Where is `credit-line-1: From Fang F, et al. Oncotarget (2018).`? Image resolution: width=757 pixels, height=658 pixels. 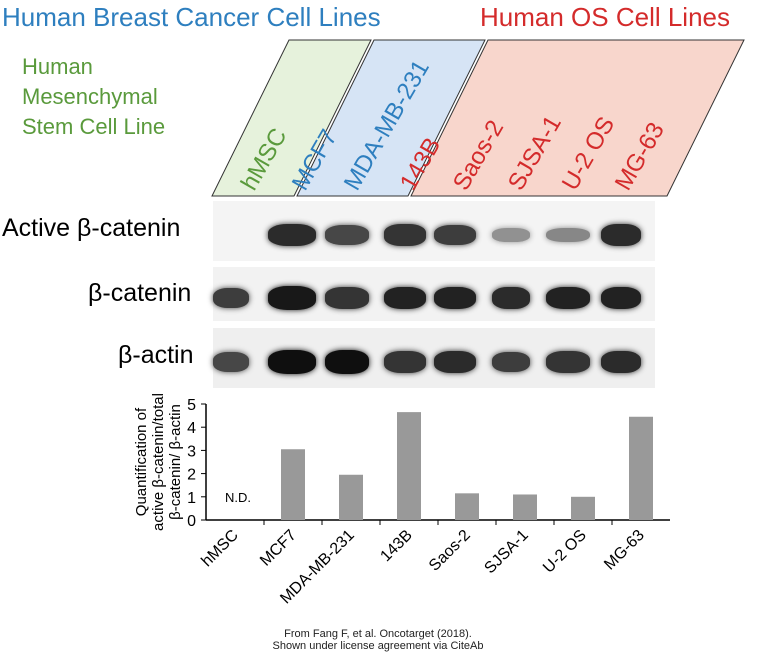
credit-line-1: From Fang F, et al. Oncotarget (2018). is located at coordinates (378, 634).